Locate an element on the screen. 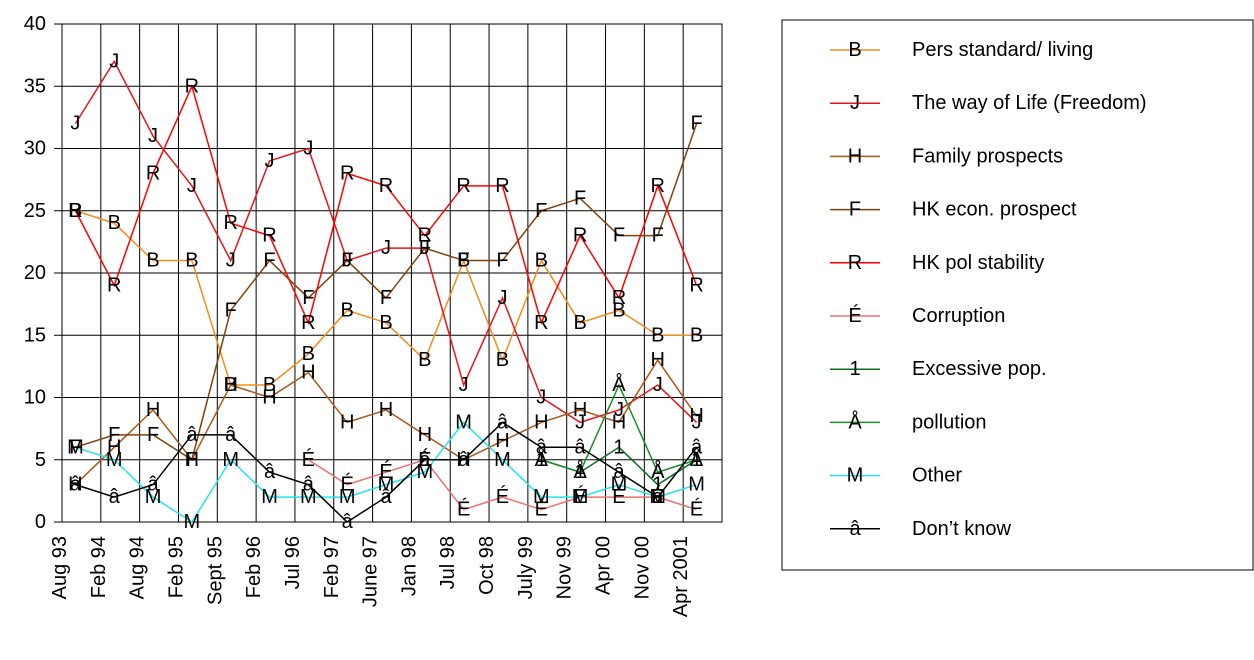  legend-label: HK pol stability is located at coordinates (978, 263).